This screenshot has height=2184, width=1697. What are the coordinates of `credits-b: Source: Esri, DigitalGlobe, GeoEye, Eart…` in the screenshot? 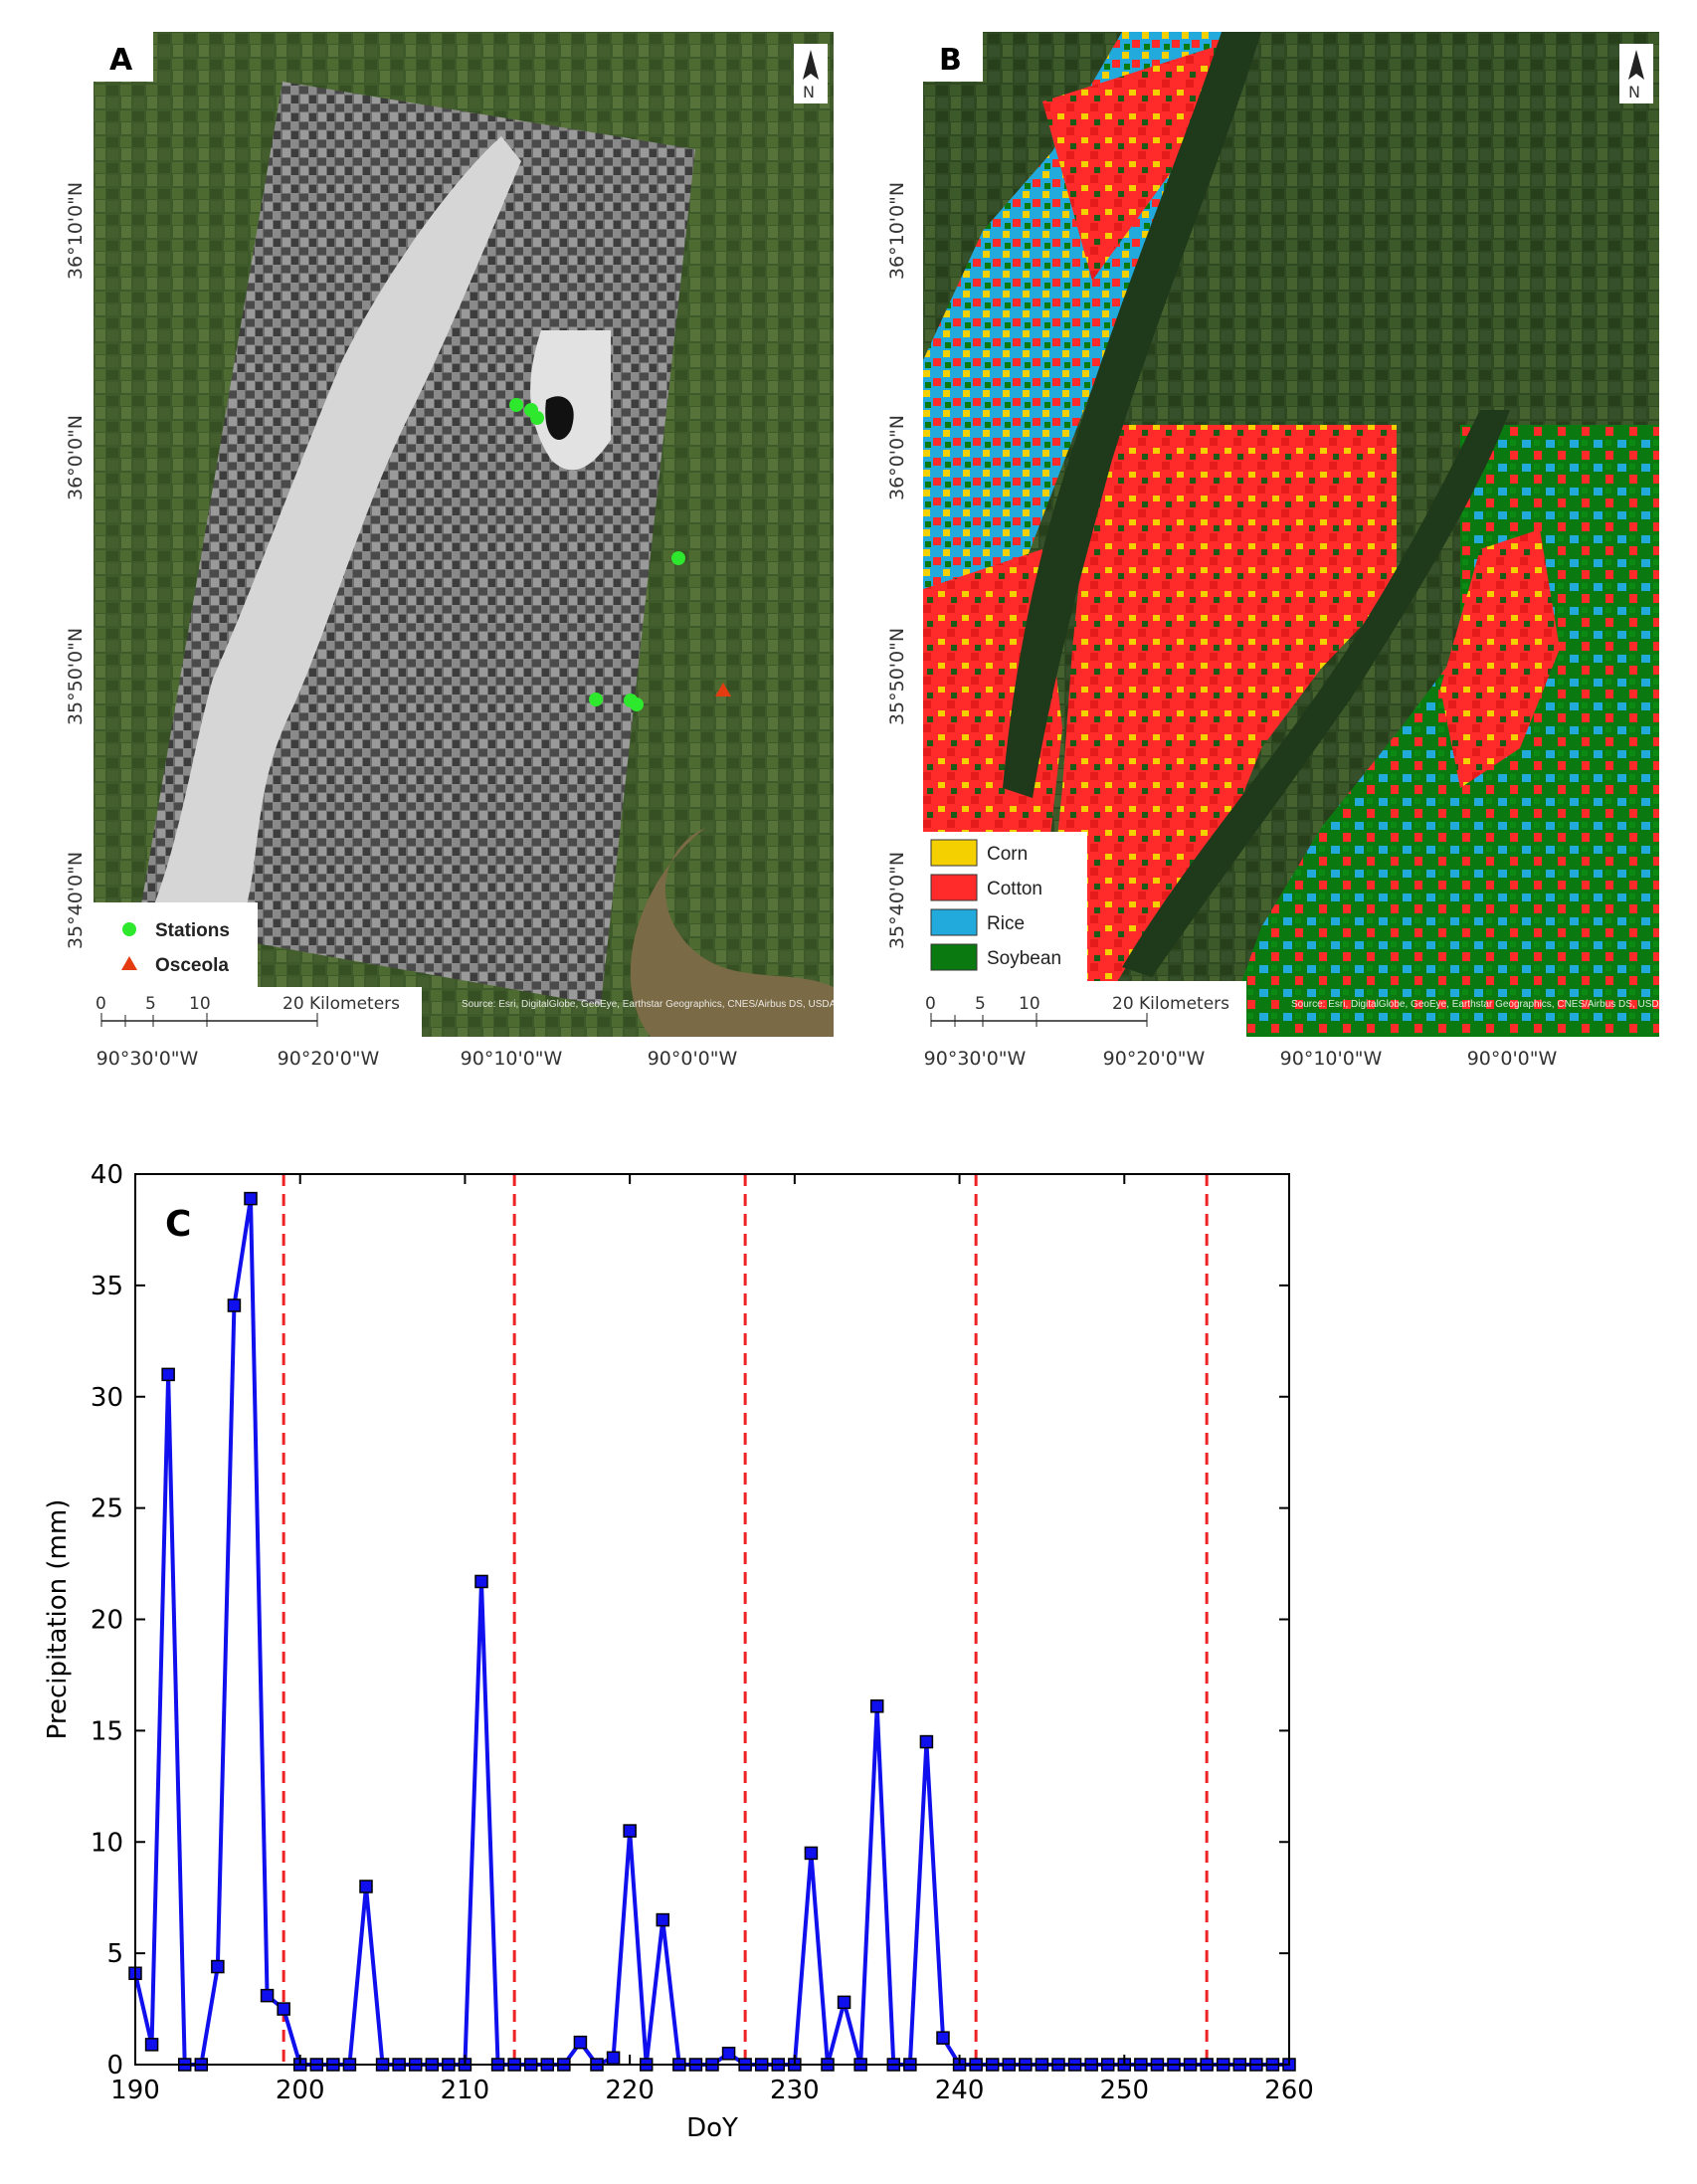 It's located at (1475, 1004).